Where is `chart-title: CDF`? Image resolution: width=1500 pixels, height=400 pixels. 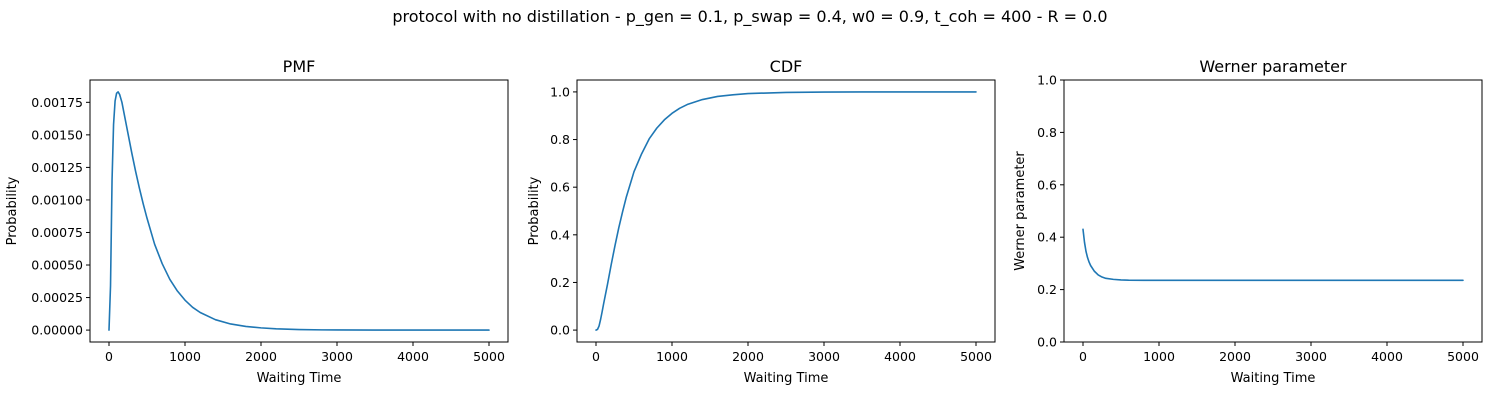
chart-title: CDF is located at coordinates (786, 66).